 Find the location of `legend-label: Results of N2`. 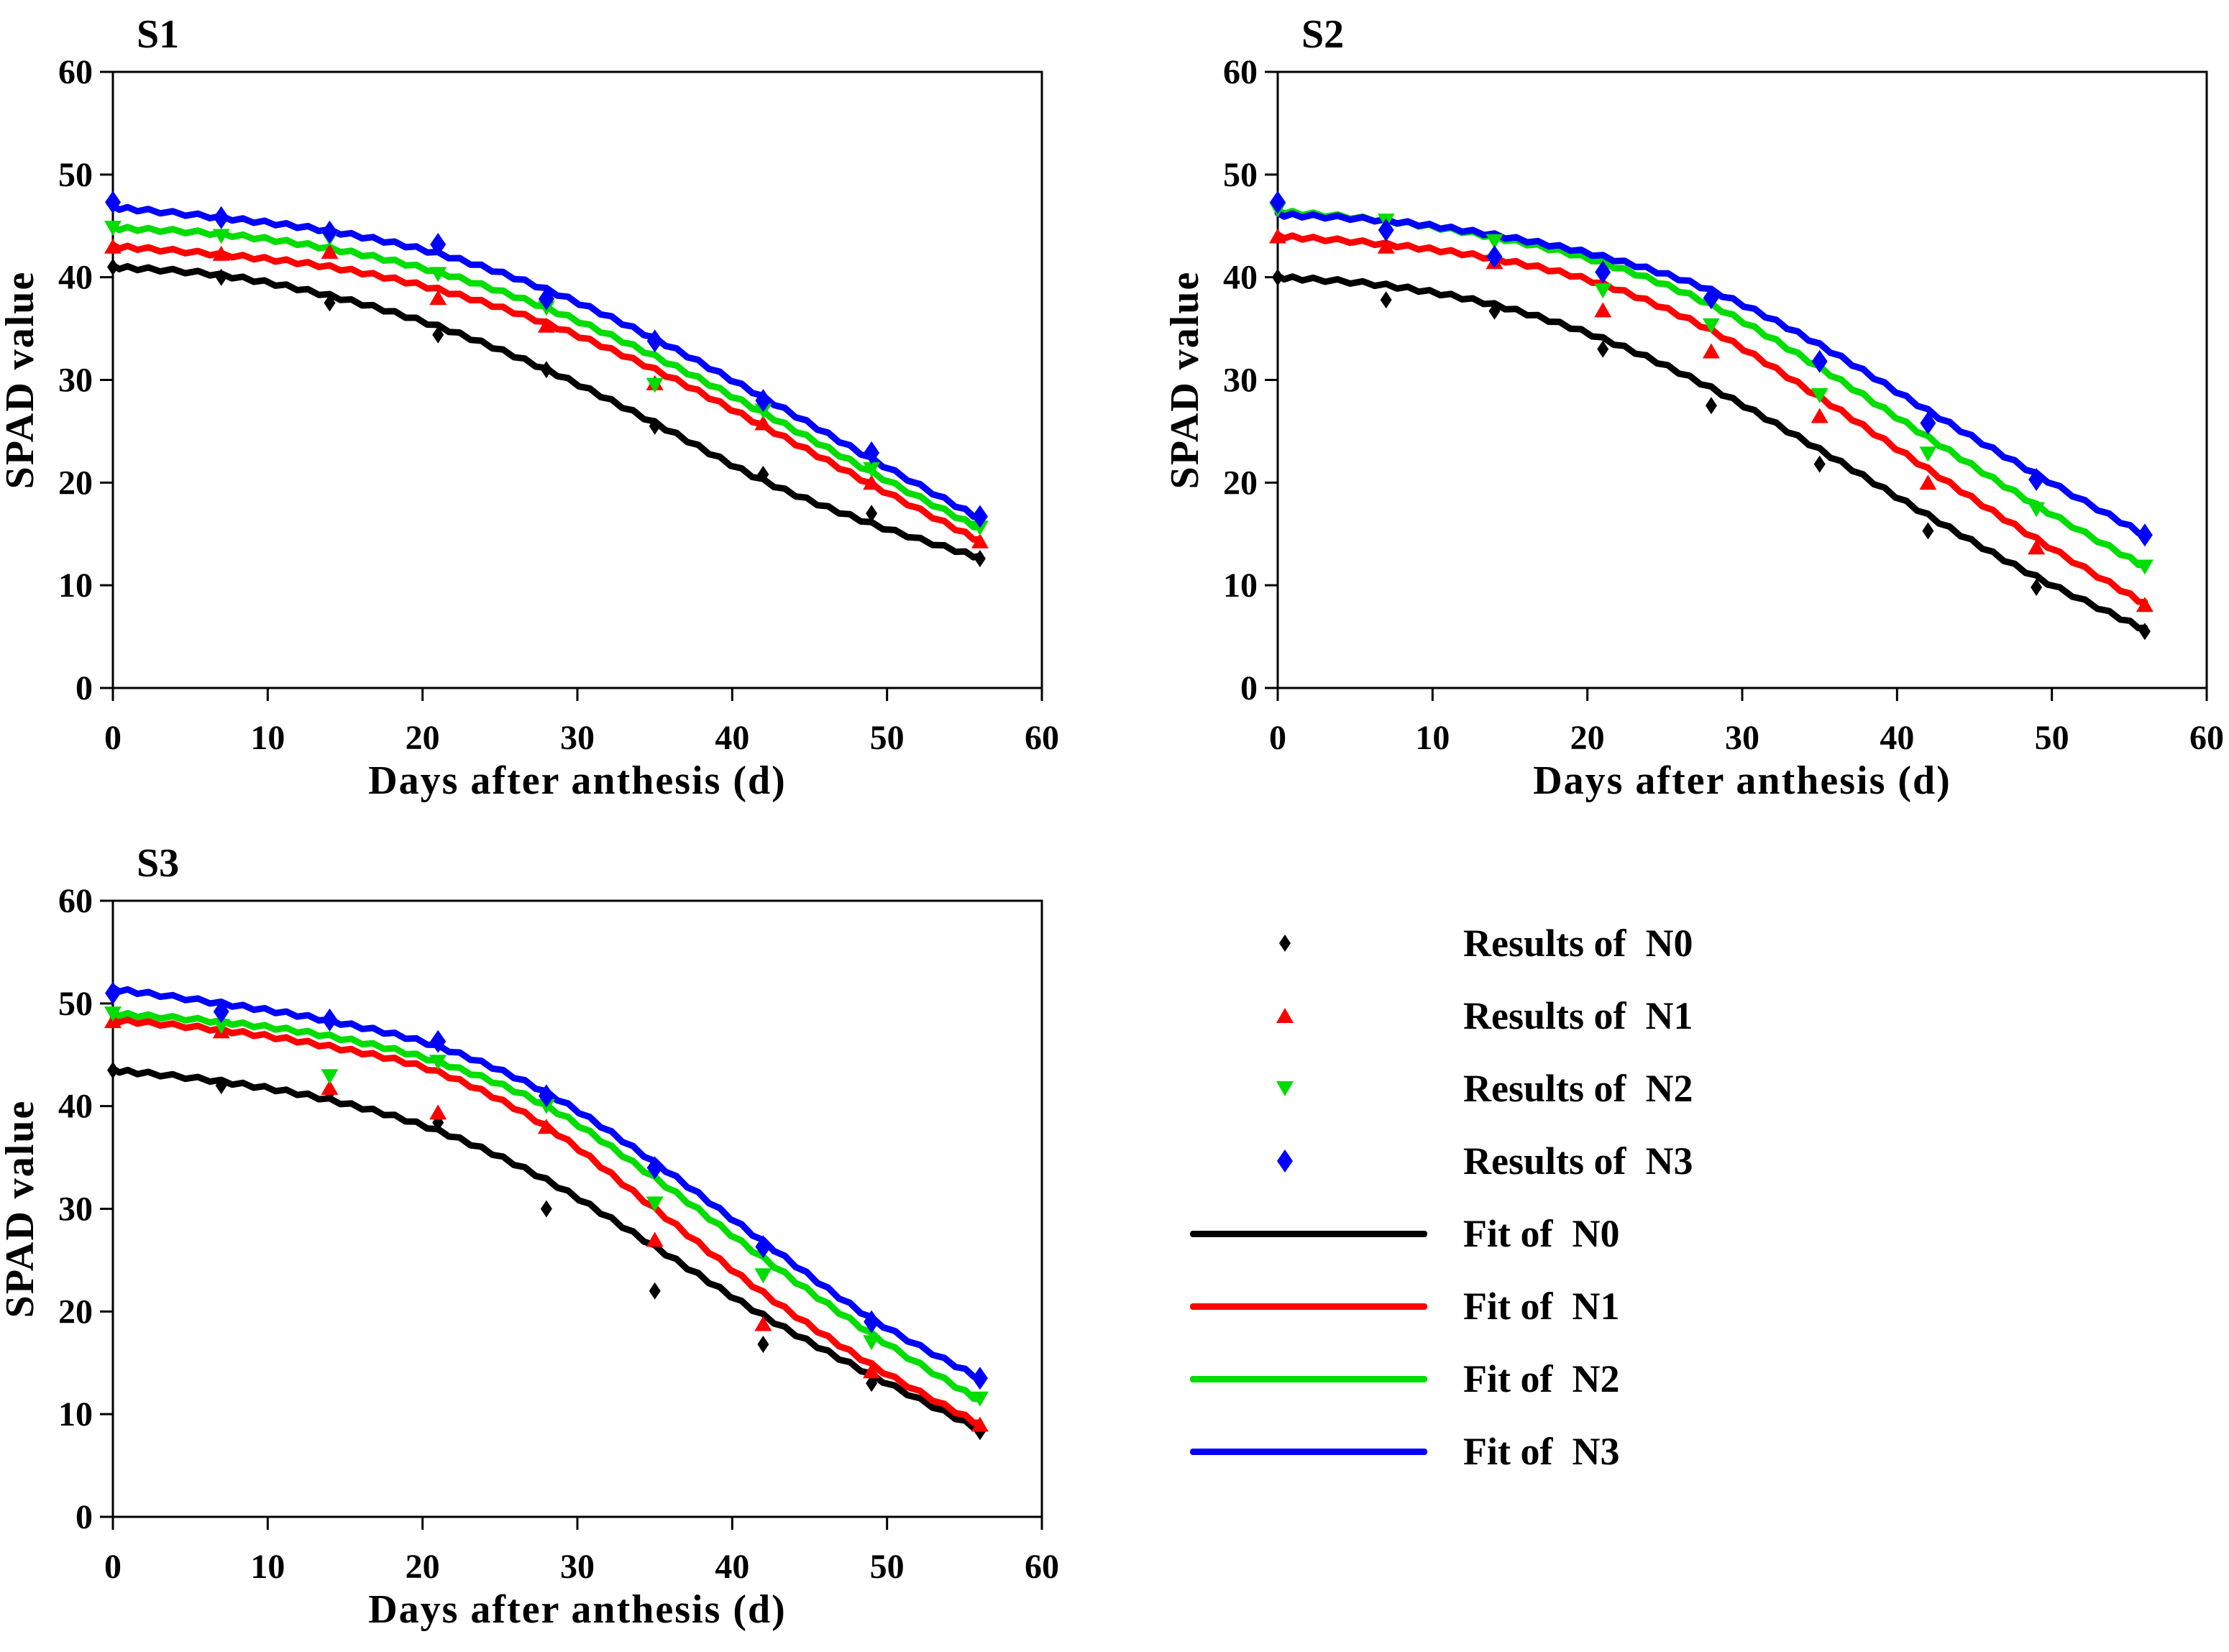

legend-label: Results of N2 is located at coordinates (1578, 1088).